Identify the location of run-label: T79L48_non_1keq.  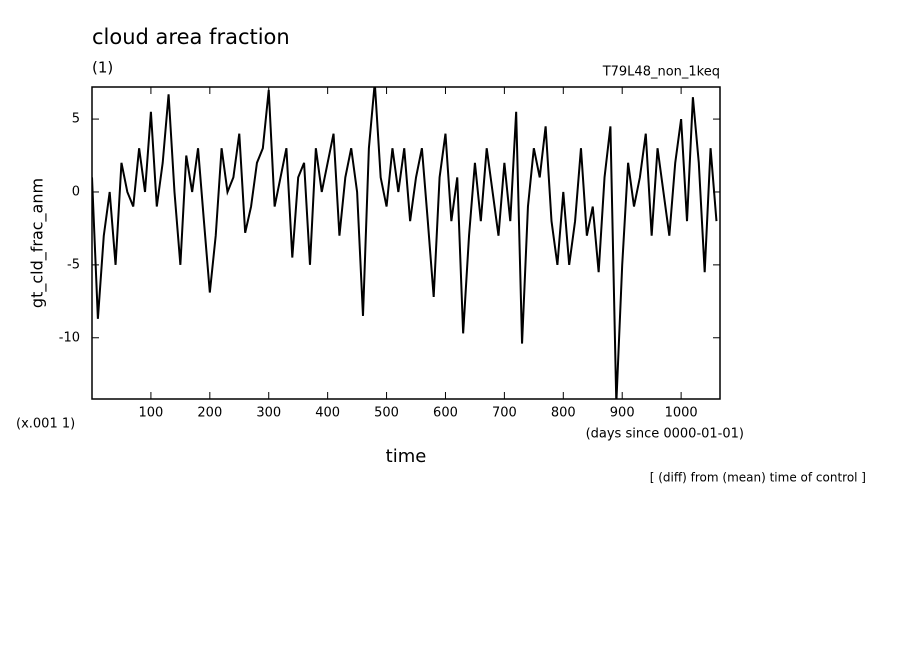
(661, 72).